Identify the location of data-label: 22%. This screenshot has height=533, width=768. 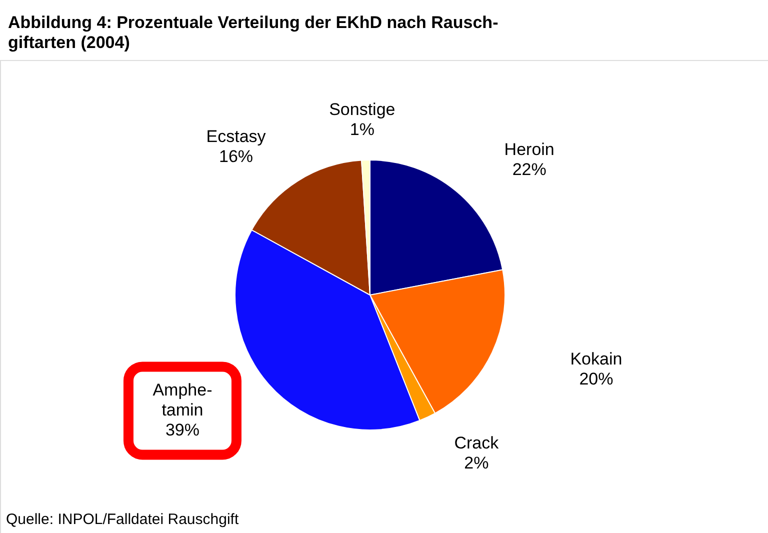
(529, 170).